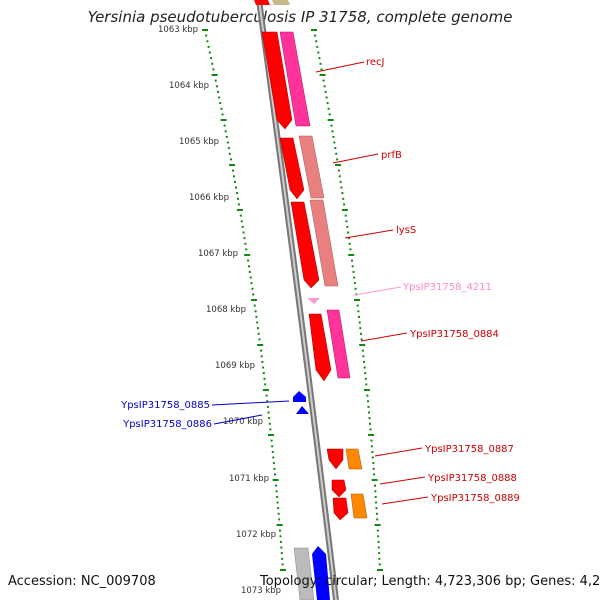 The height and width of the screenshot is (600, 600). I want to click on tick-label-1065: 1065 kbp, so click(199, 142).